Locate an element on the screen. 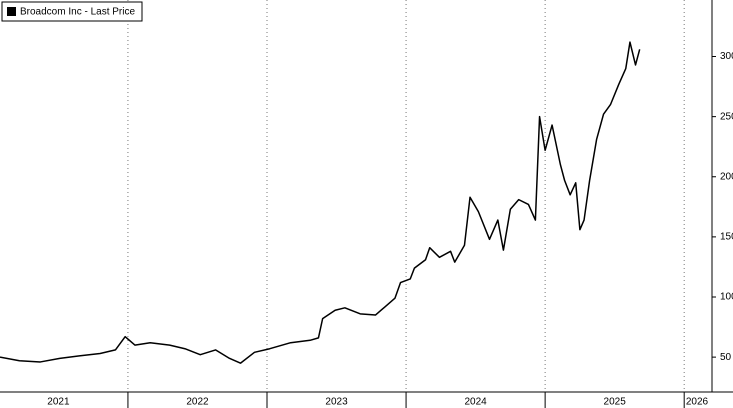  y-tick-label: 300 is located at coordinates (726, 56).